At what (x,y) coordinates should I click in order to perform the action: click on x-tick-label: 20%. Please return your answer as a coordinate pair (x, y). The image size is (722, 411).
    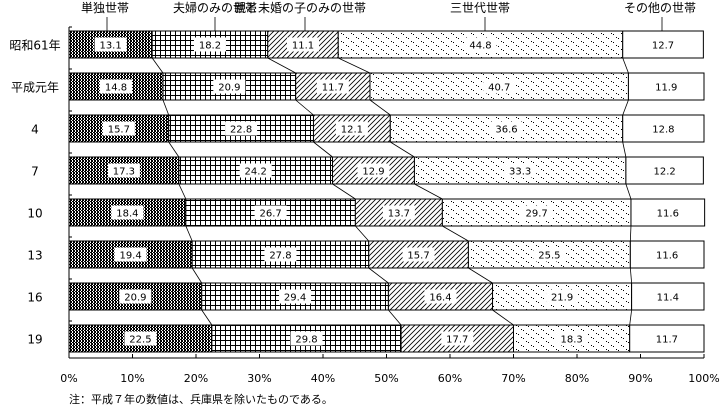
    Looking at the image, I should click on (196, 378).